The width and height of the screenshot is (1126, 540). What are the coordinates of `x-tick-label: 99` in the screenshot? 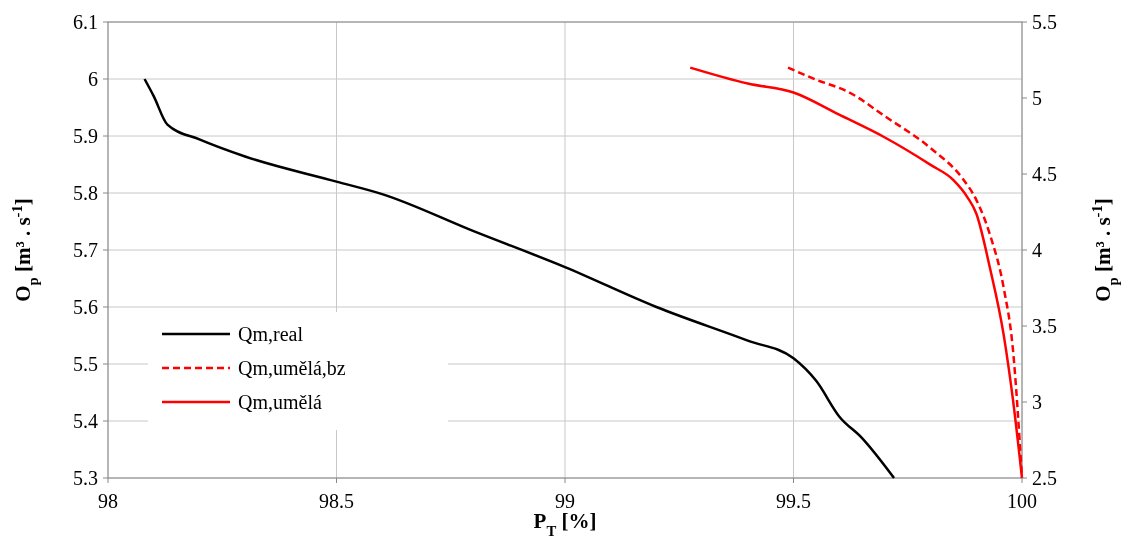 It's located at (565, 501).